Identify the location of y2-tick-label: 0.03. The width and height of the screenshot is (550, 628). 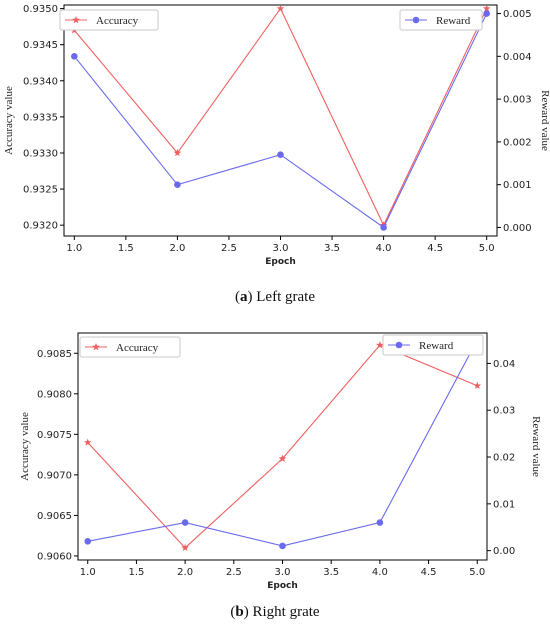
(504, 411).